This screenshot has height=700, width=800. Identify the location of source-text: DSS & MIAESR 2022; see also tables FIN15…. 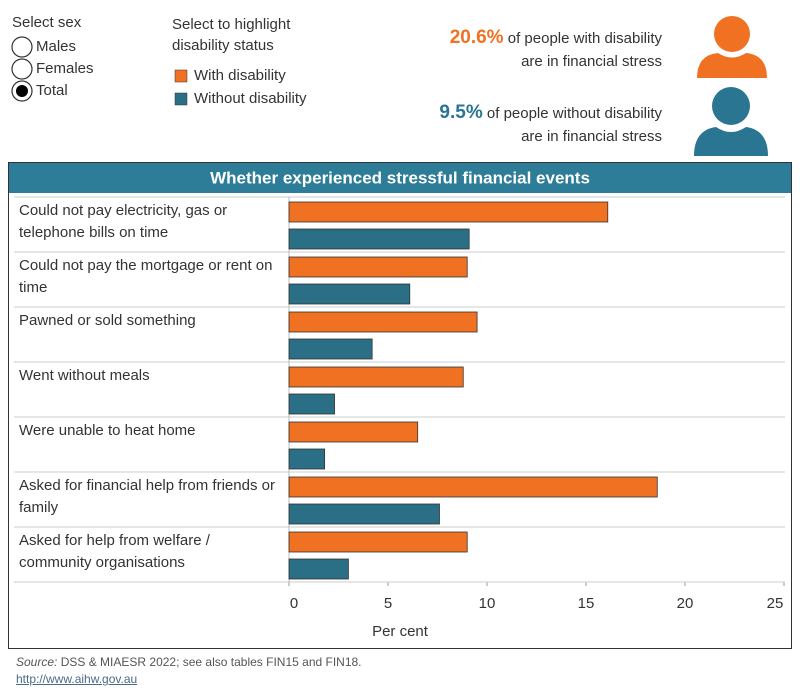
(211, 662).